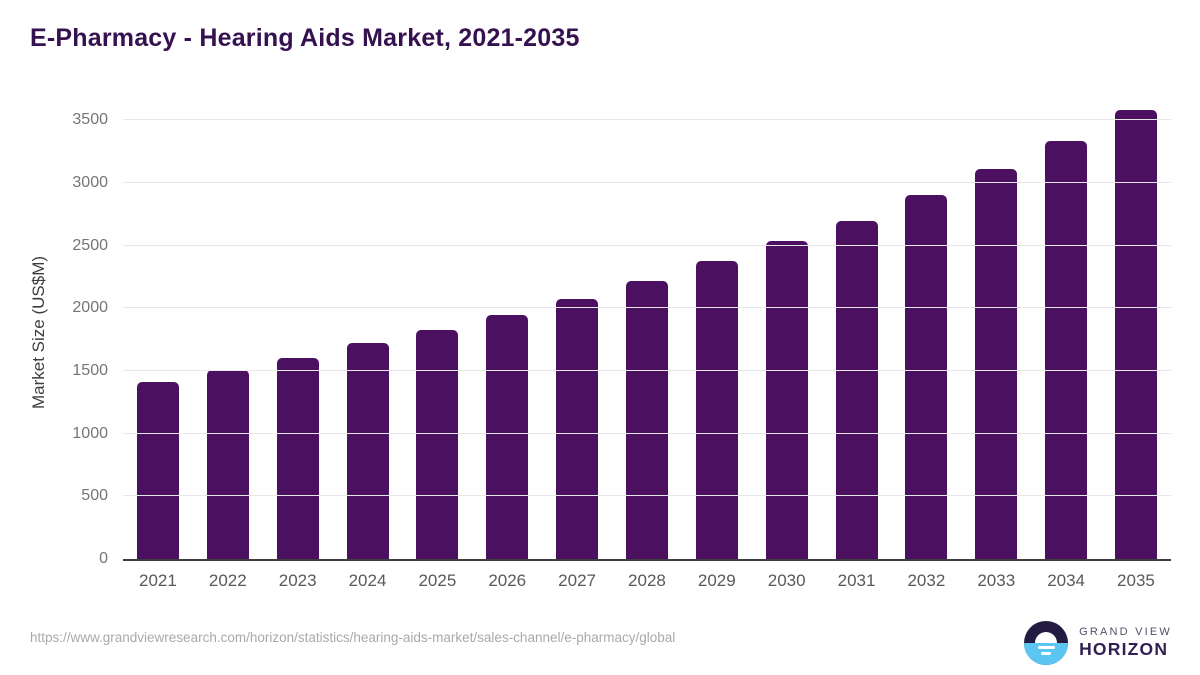 This screenshot has height=675, width=1200. Describe the element at coordinates (103, 558) in the screenshot. I see `y-tick-label: 0` at that location.